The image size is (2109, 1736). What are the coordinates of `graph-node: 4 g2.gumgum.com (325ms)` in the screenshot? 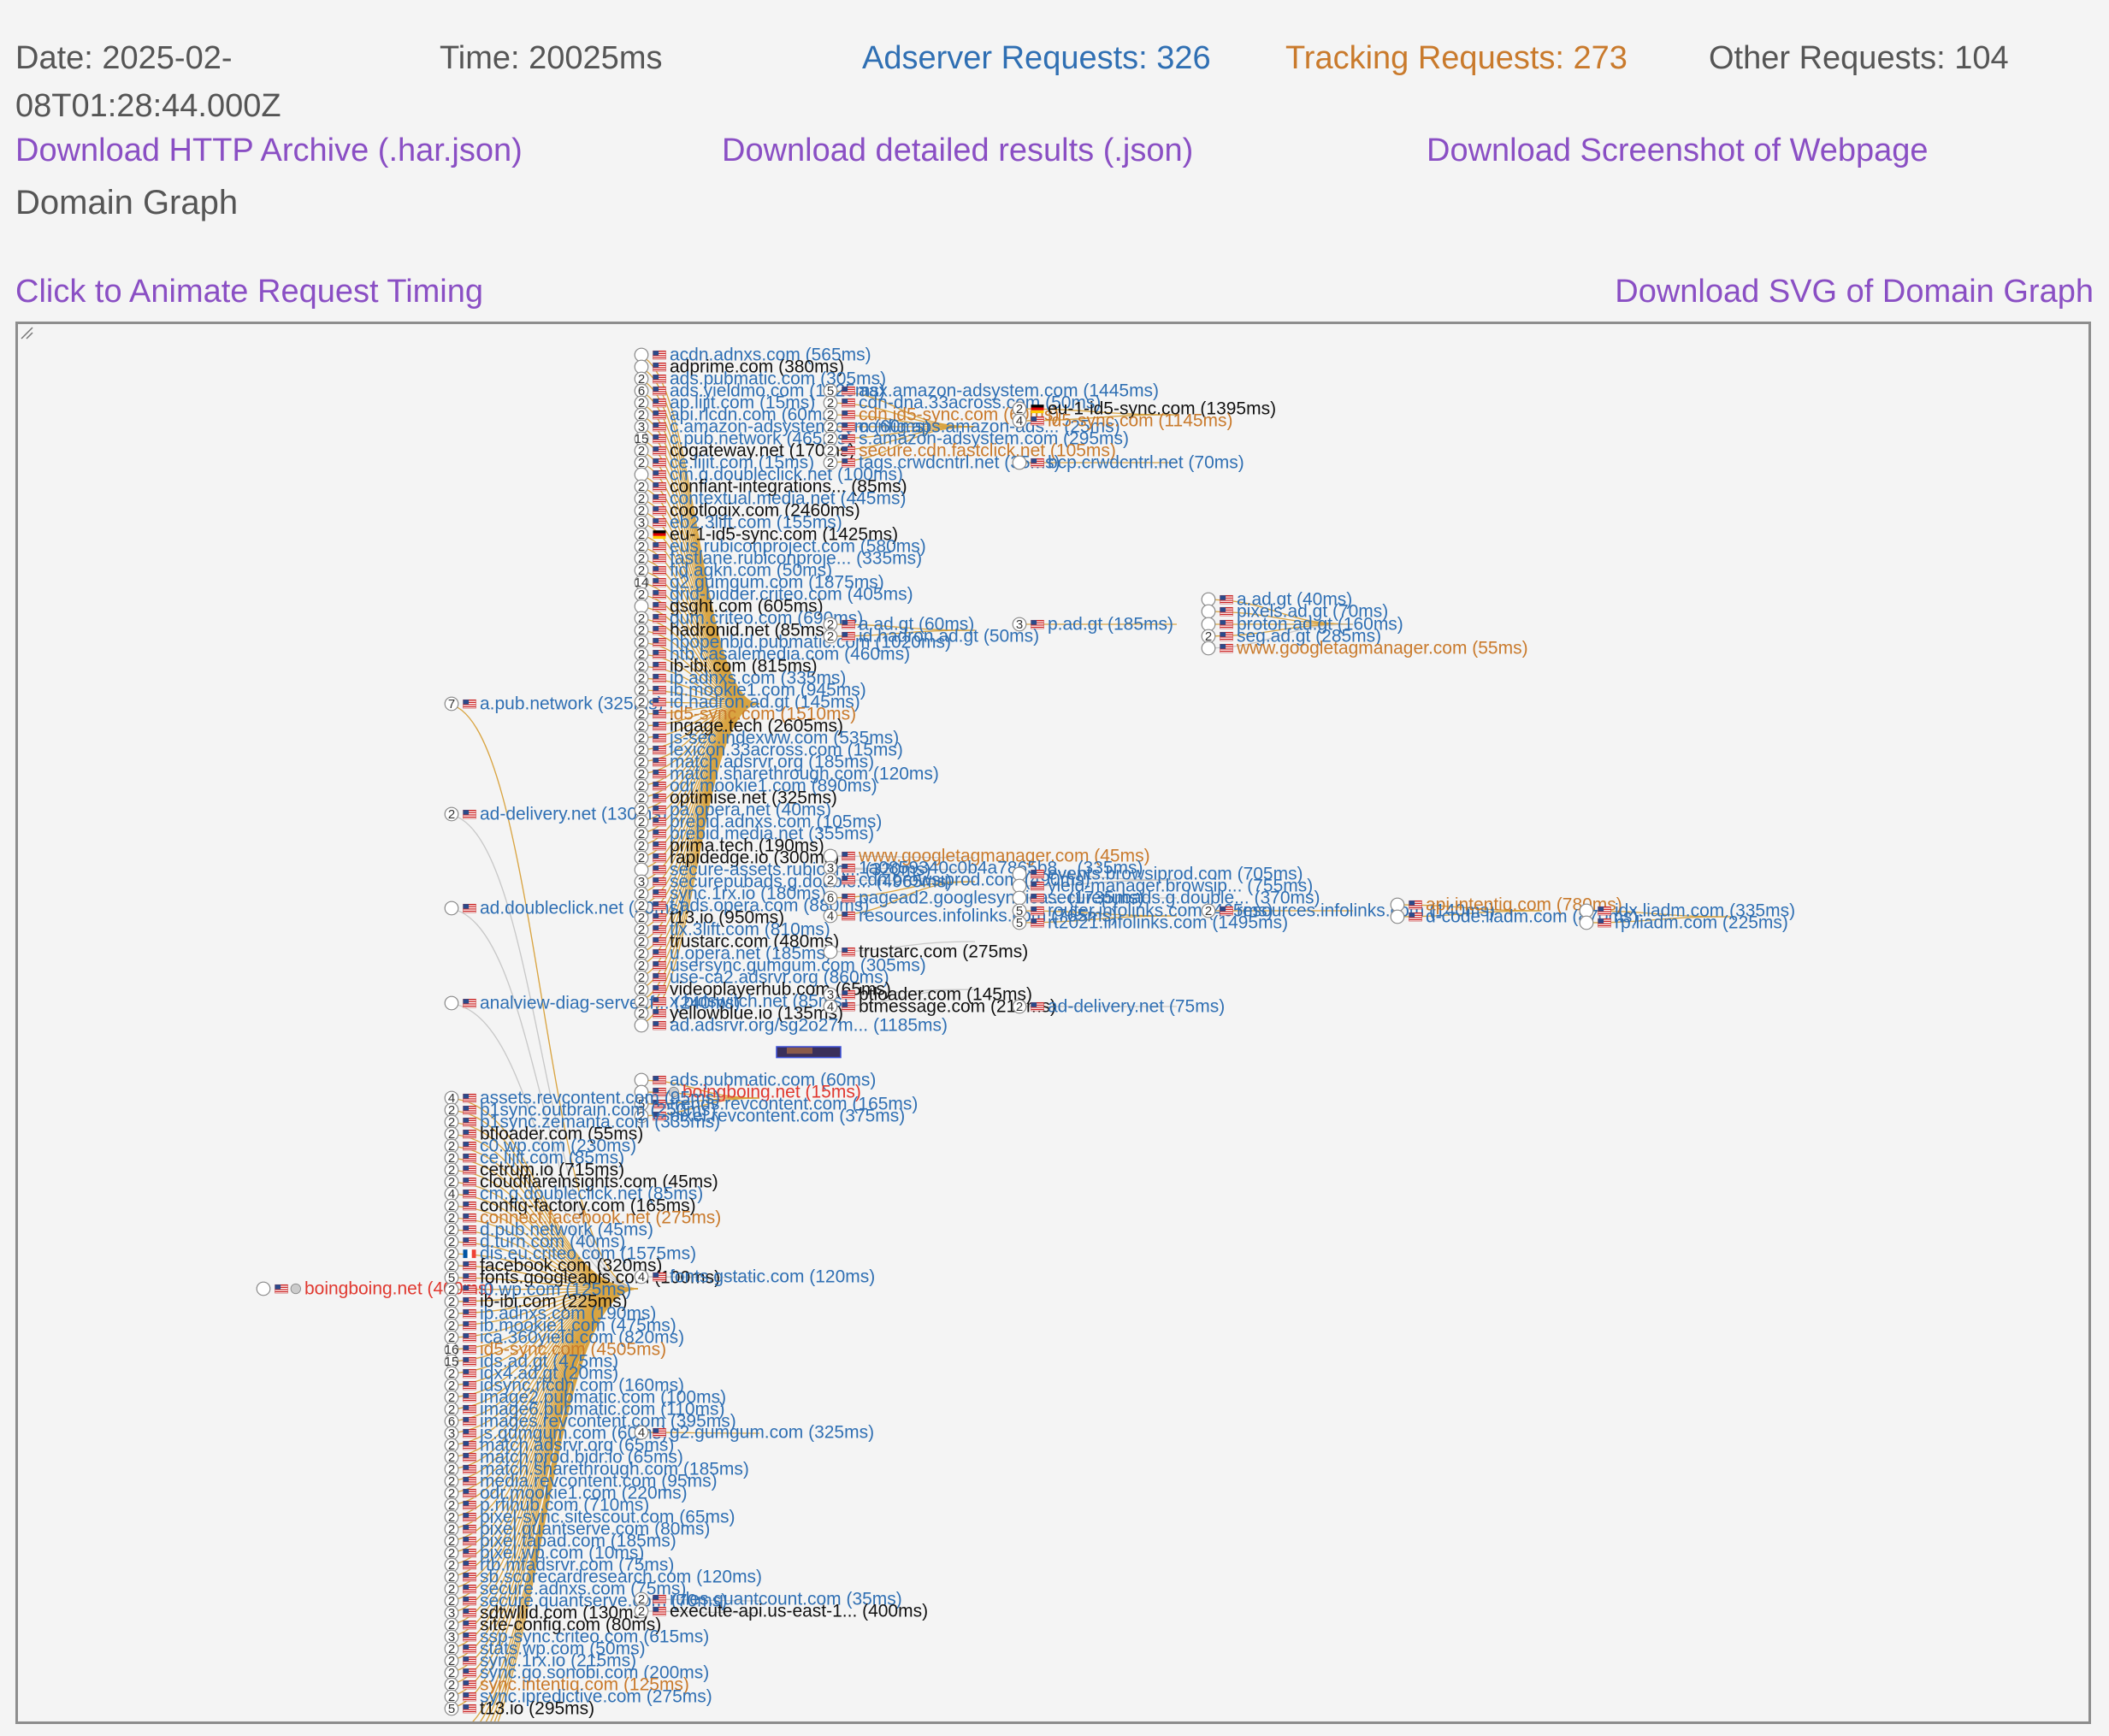 It's located at (754, 1433).